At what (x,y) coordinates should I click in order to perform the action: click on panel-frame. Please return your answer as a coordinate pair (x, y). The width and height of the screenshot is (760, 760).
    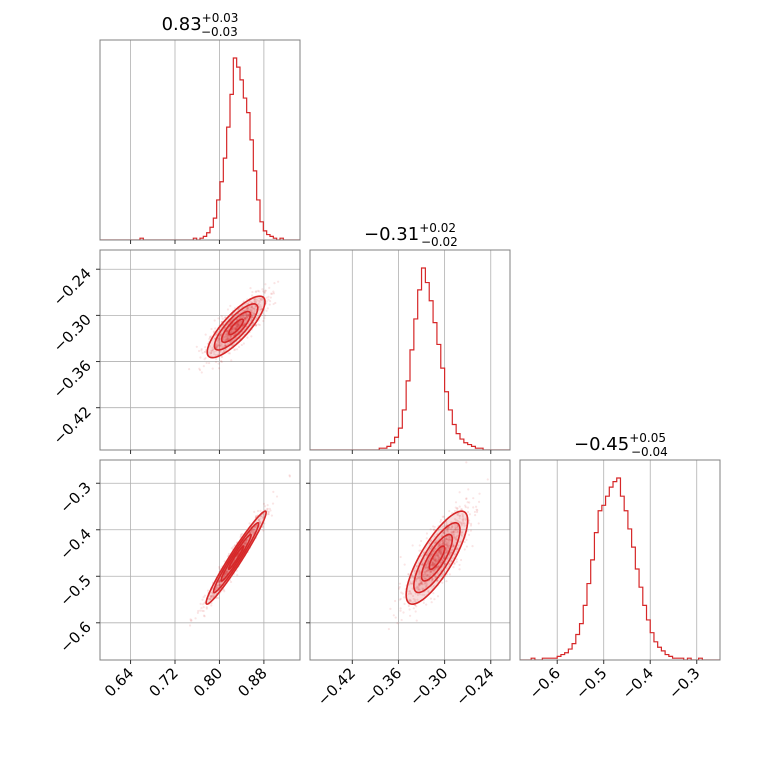
    Looking at the image, I should click on (200, 350).